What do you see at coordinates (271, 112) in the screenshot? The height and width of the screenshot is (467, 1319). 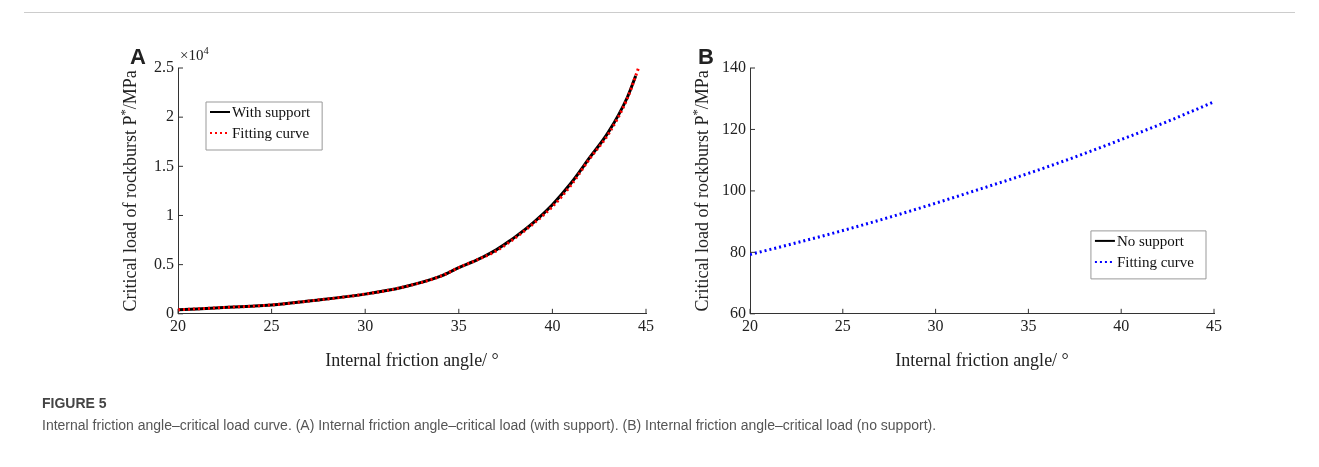 I see `legend-label: With support` at bounding box center [271, 112].